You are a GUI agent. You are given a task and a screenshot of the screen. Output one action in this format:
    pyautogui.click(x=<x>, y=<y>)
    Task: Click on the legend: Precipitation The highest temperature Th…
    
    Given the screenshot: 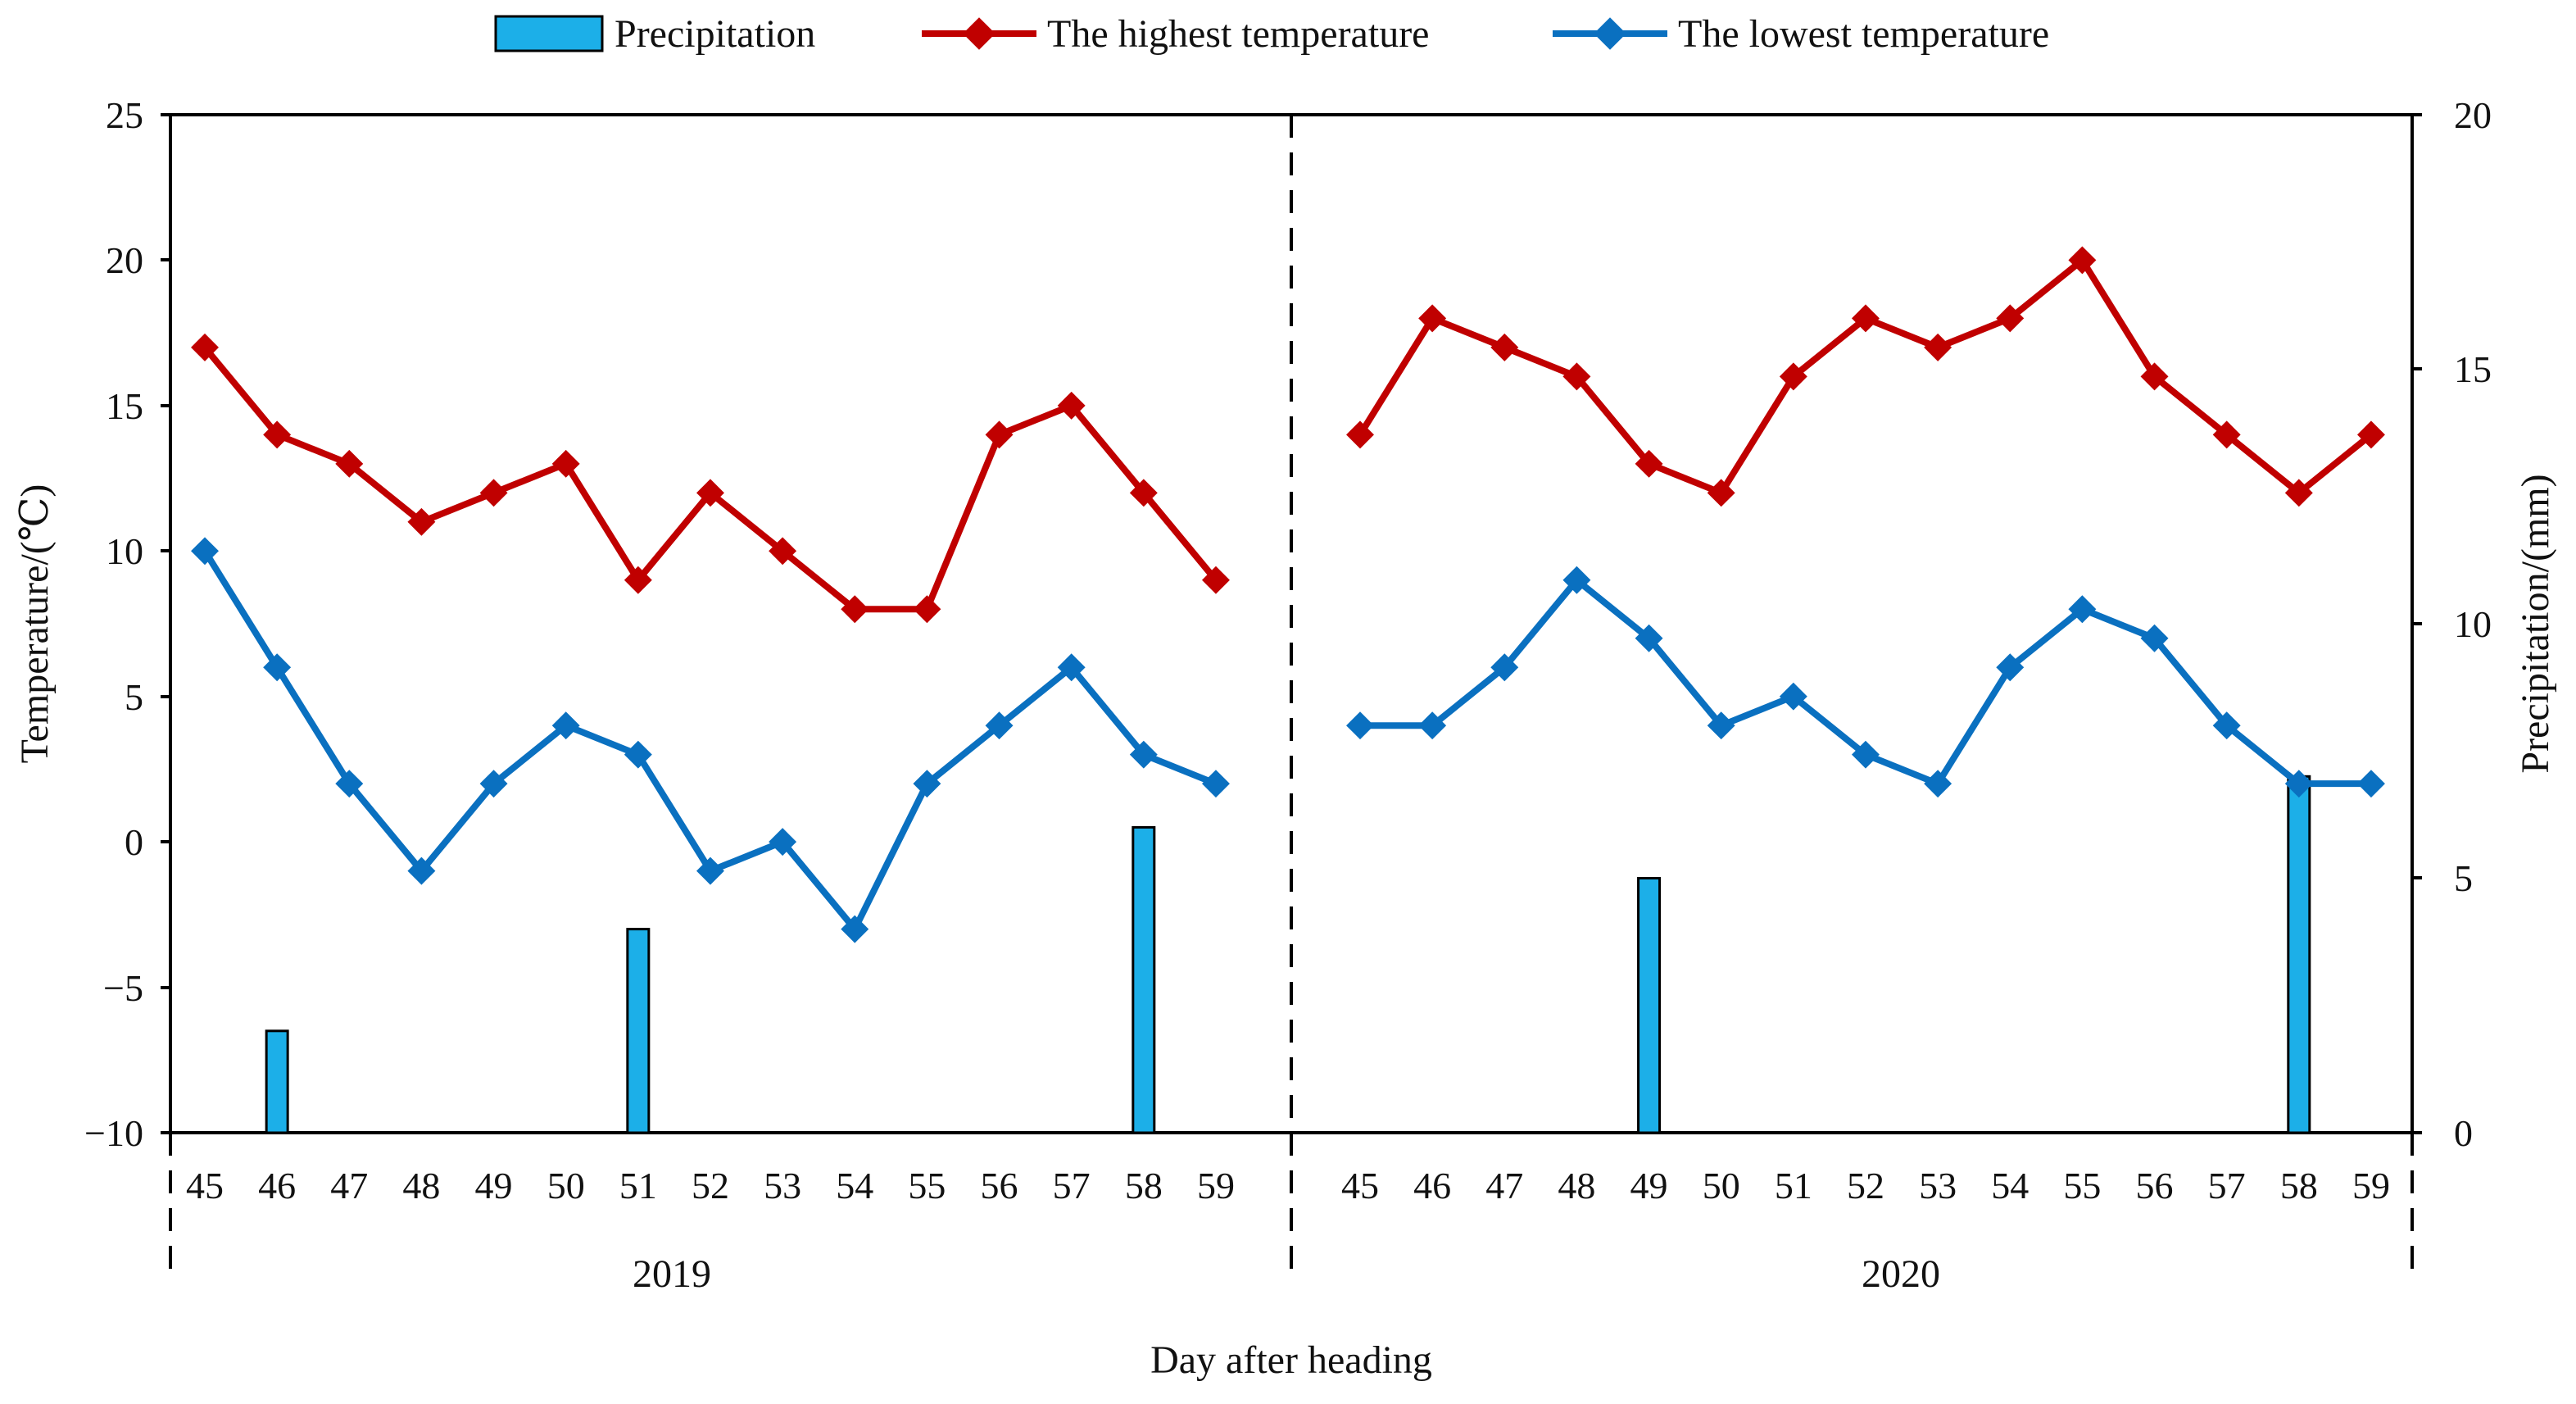 What is the action you would take?
    pyautogui.click(x=1271, y=34)
    